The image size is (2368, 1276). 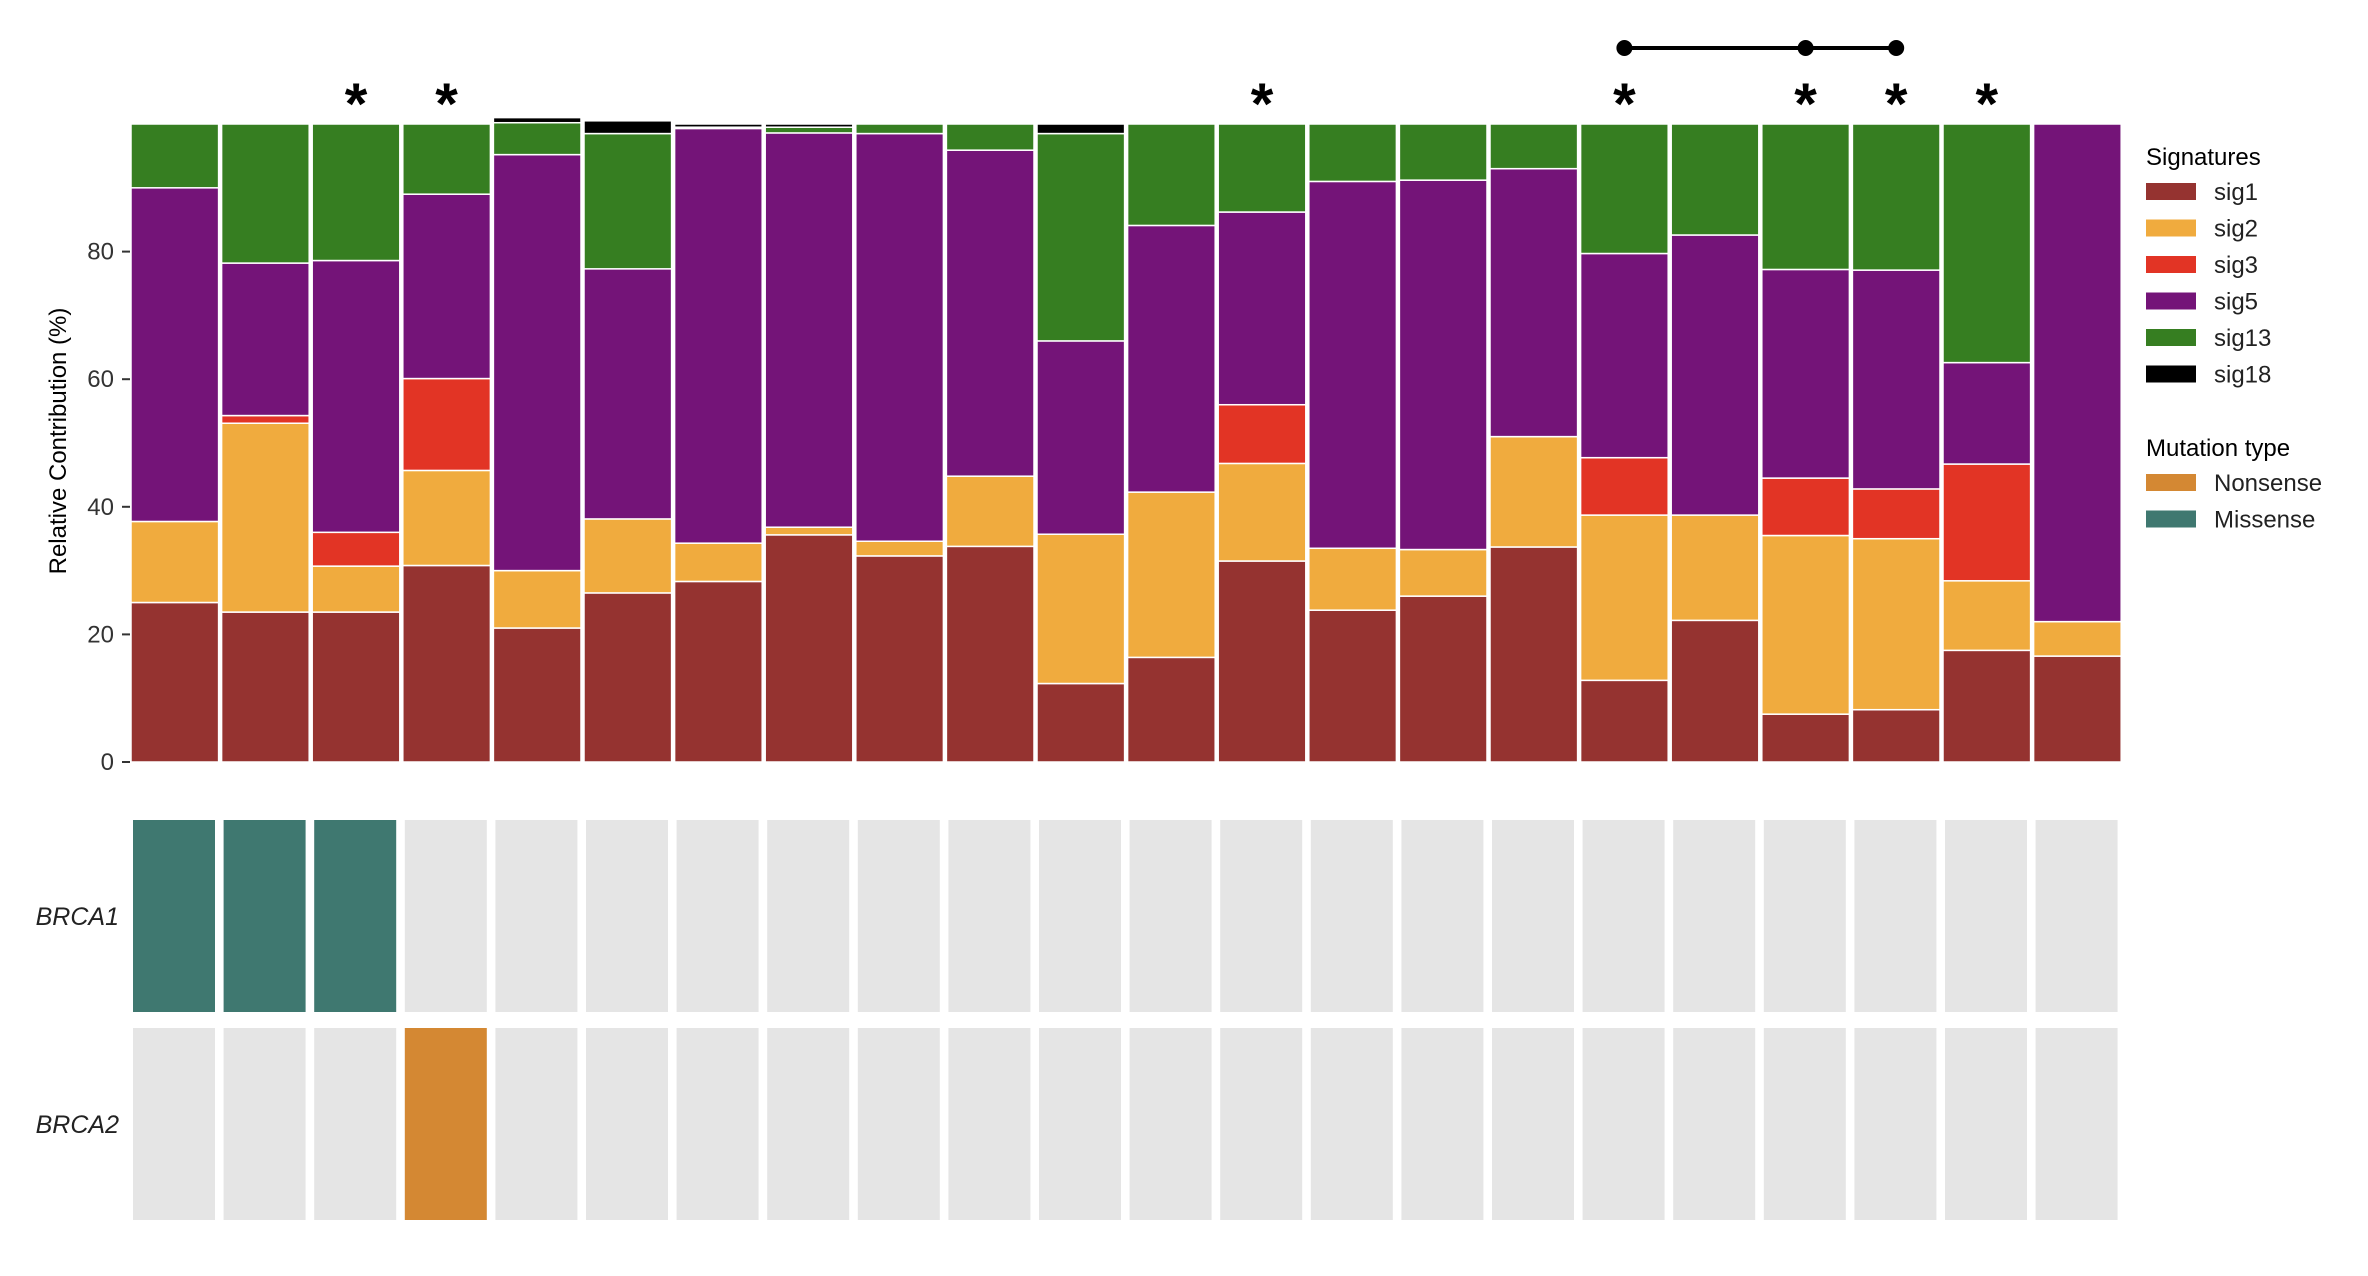 I want to click on comparison-bracket, so click(x=1760, y=48).